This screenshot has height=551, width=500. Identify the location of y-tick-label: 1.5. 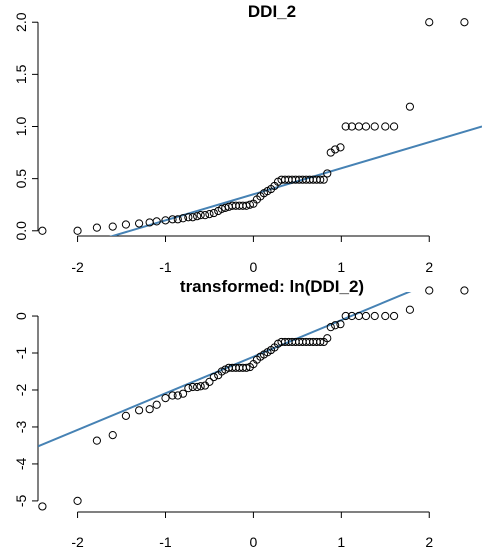
(21, 74).